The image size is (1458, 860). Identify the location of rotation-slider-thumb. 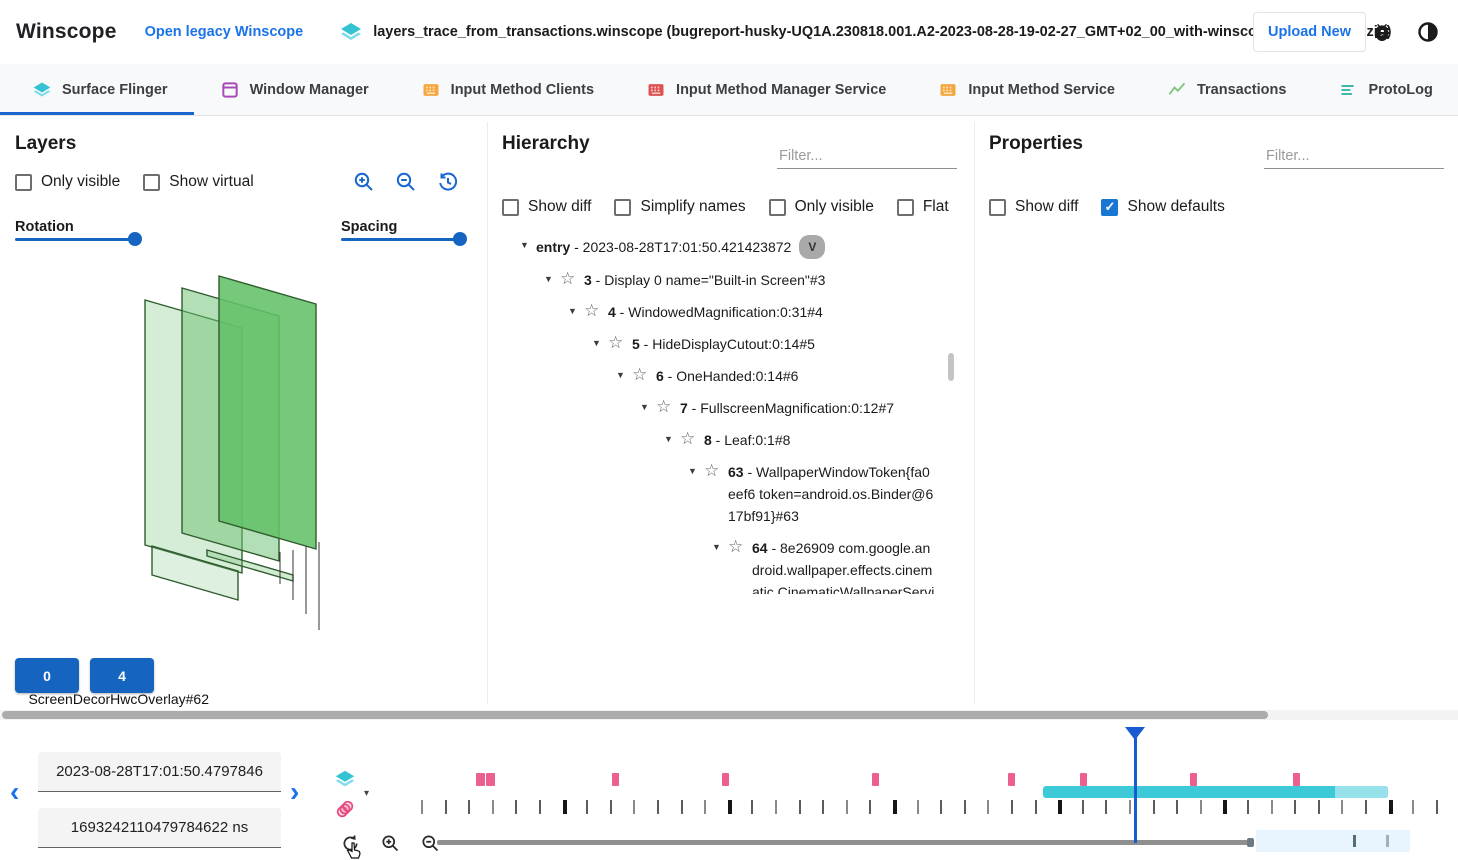
(135, 239).